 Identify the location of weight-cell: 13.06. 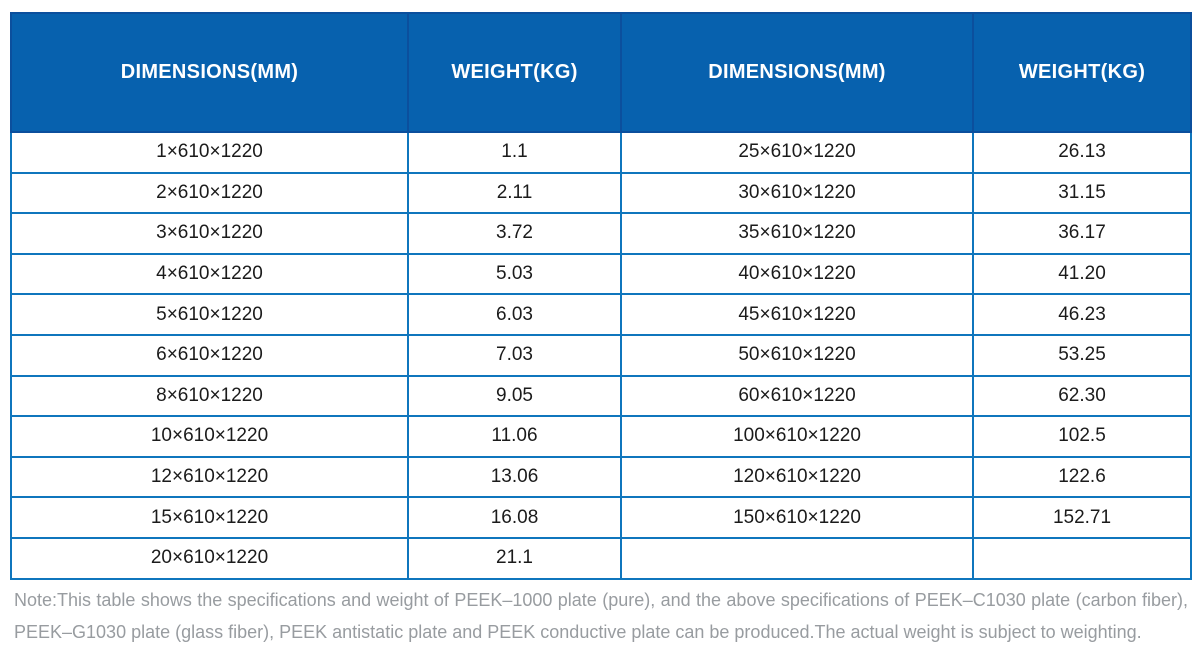
(514, 477).